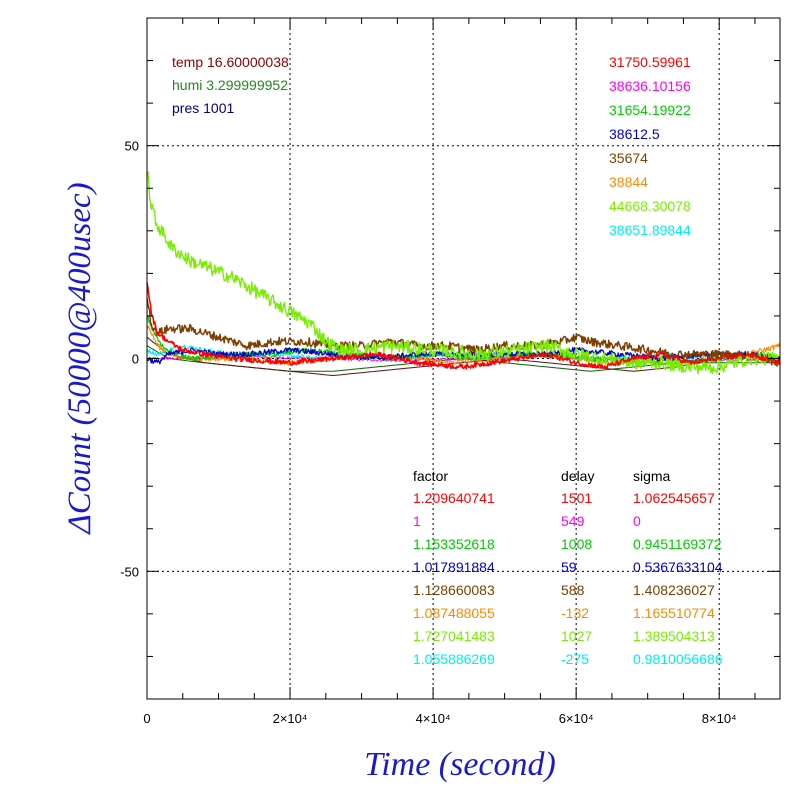  I want to click on table-cell: 0, so click(637, 521).